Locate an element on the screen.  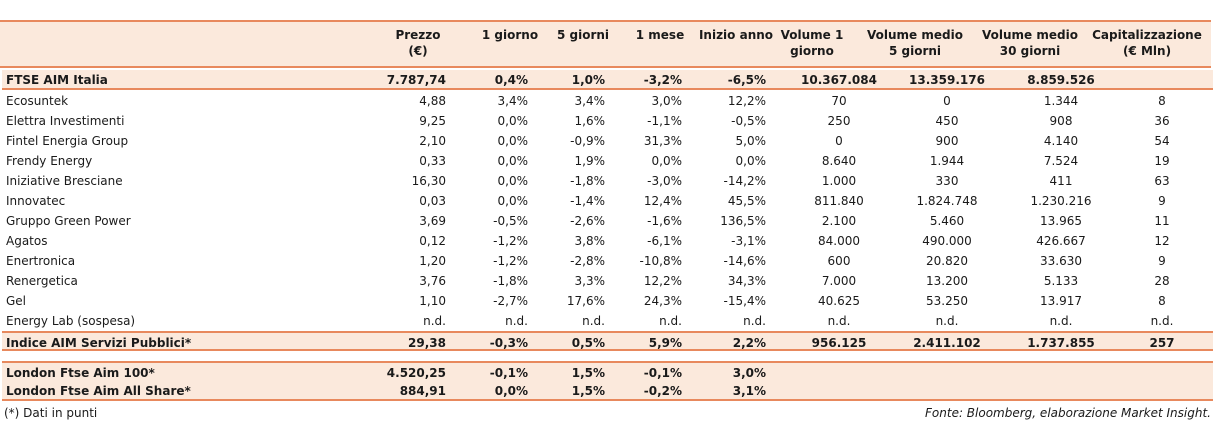
cell: 7.000 is located at coordinates (839, 281).